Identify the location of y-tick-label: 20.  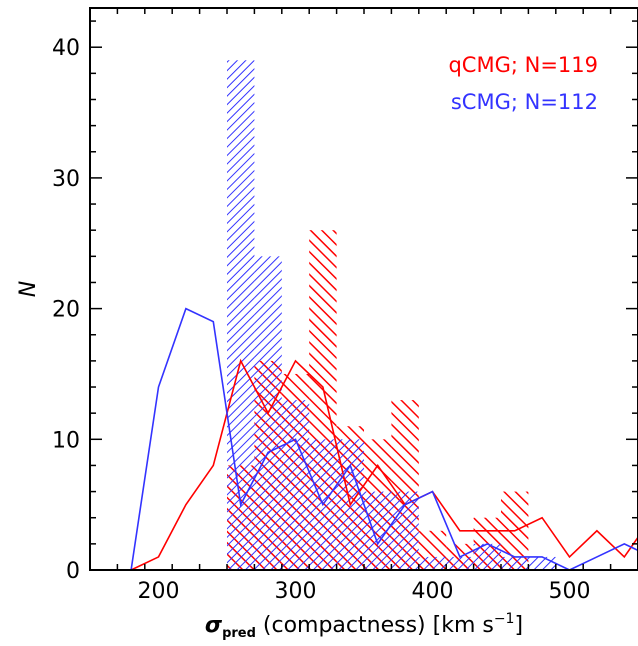
(66, 310).